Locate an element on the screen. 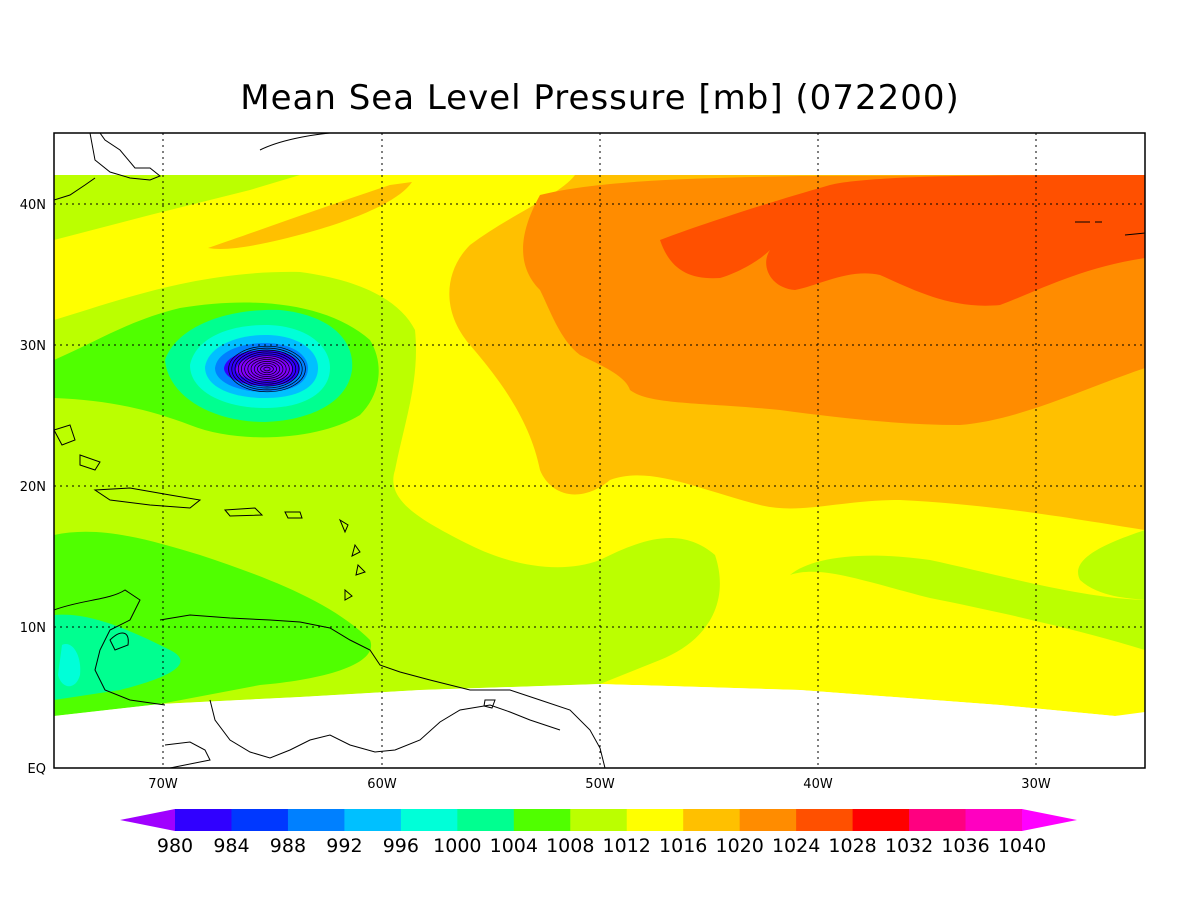  colorbar is located at coordinates (598, 820).